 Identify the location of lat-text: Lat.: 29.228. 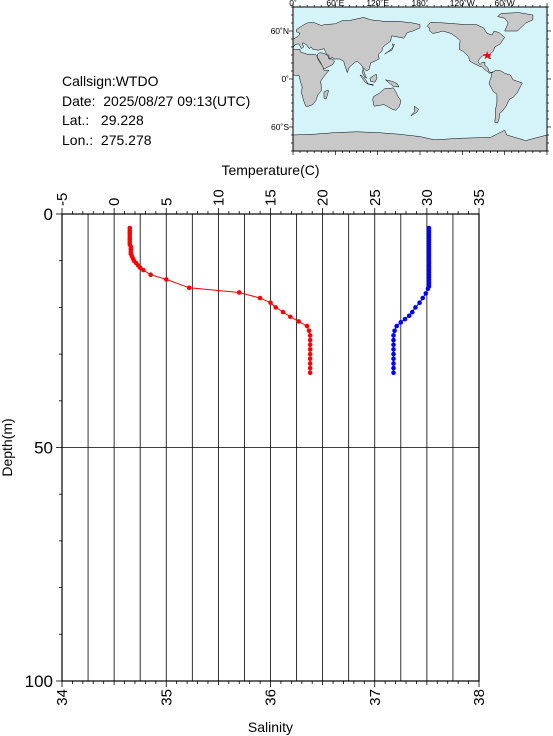
(103, 120).